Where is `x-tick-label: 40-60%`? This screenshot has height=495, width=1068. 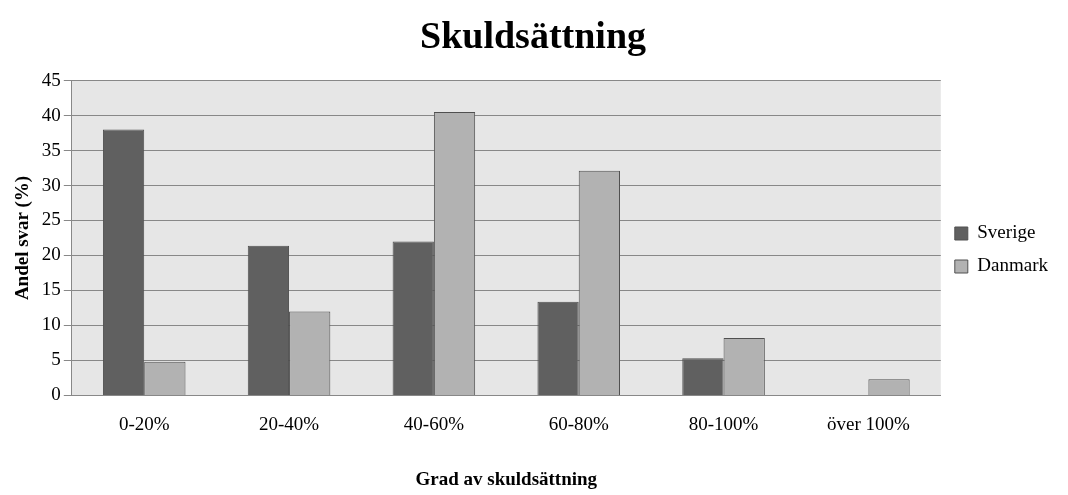 x-tick-label: 40-60% is located at coordinates (434, 423).